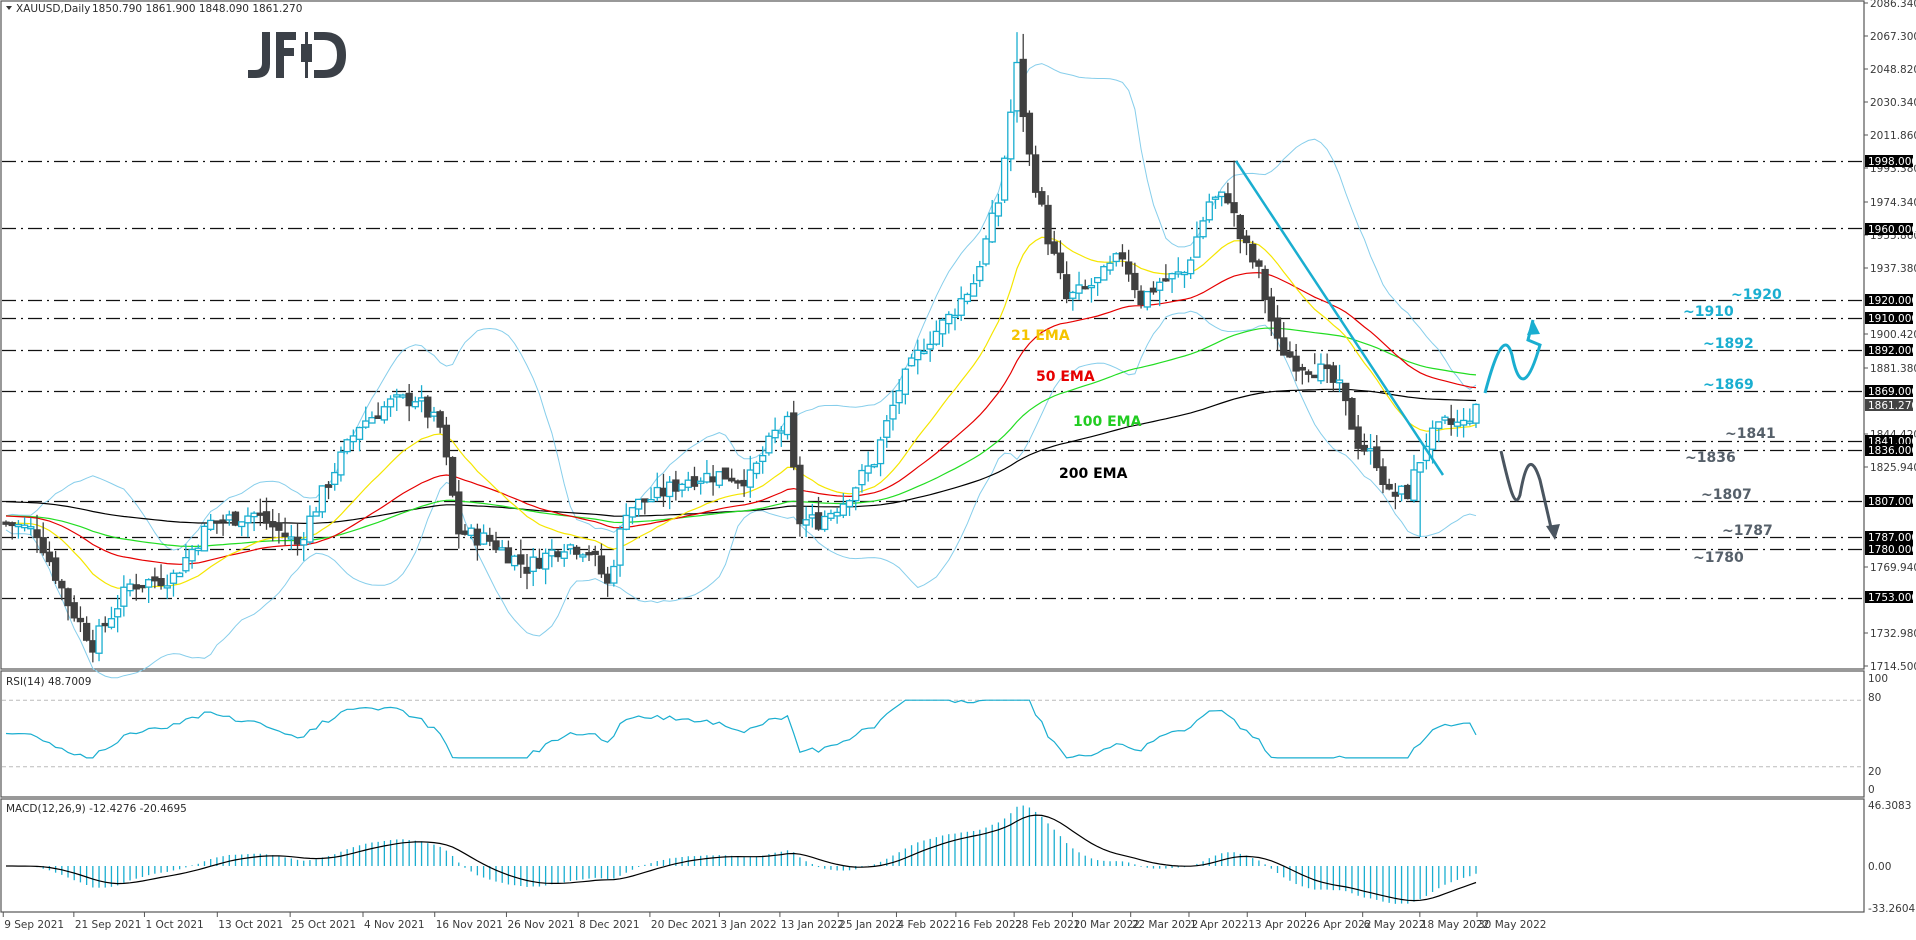 The image size is (1916, 940). Describe the element at coordinates (1871, 790) in the screenshot. I see `rsi-tick: 0` at that location.